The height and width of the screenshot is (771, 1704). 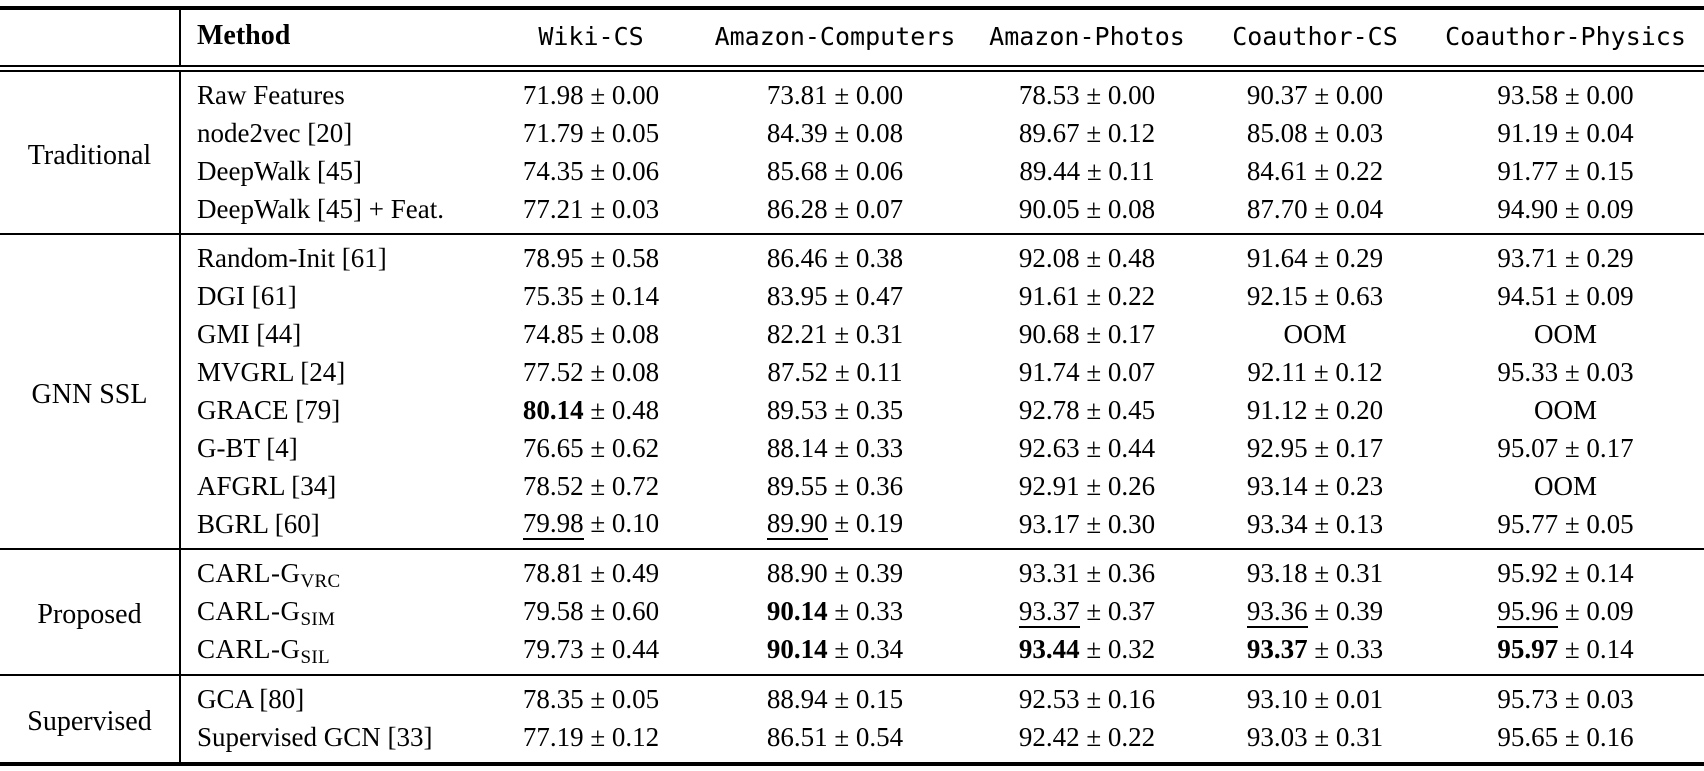 I want to click on mean-value: 93.18, so click(x=1277, y=573).